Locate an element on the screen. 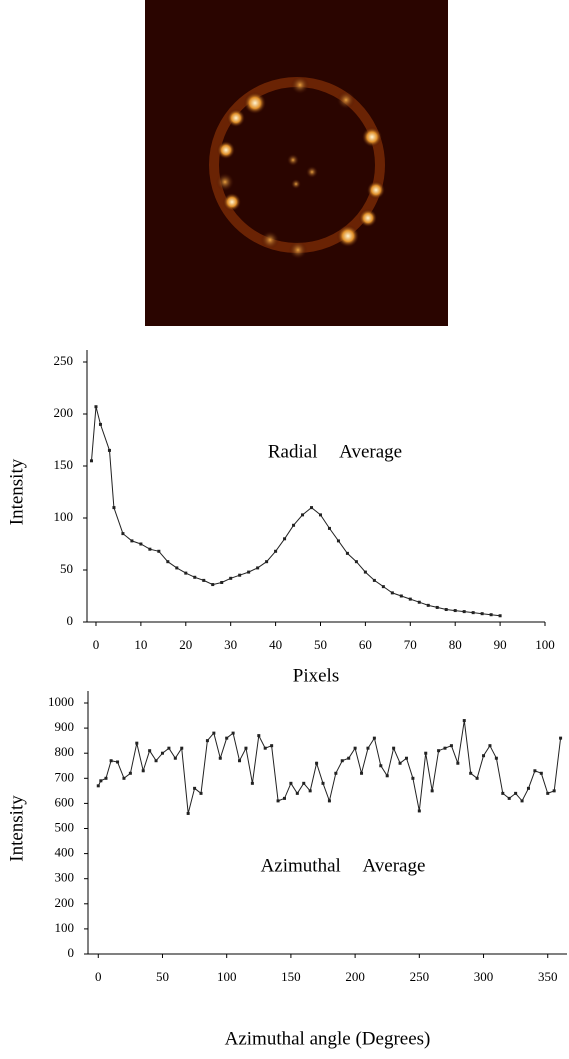 The width and height of the screenshot is (569, 1059). y-tick-label: 500 is located at coordinates (65, 826).